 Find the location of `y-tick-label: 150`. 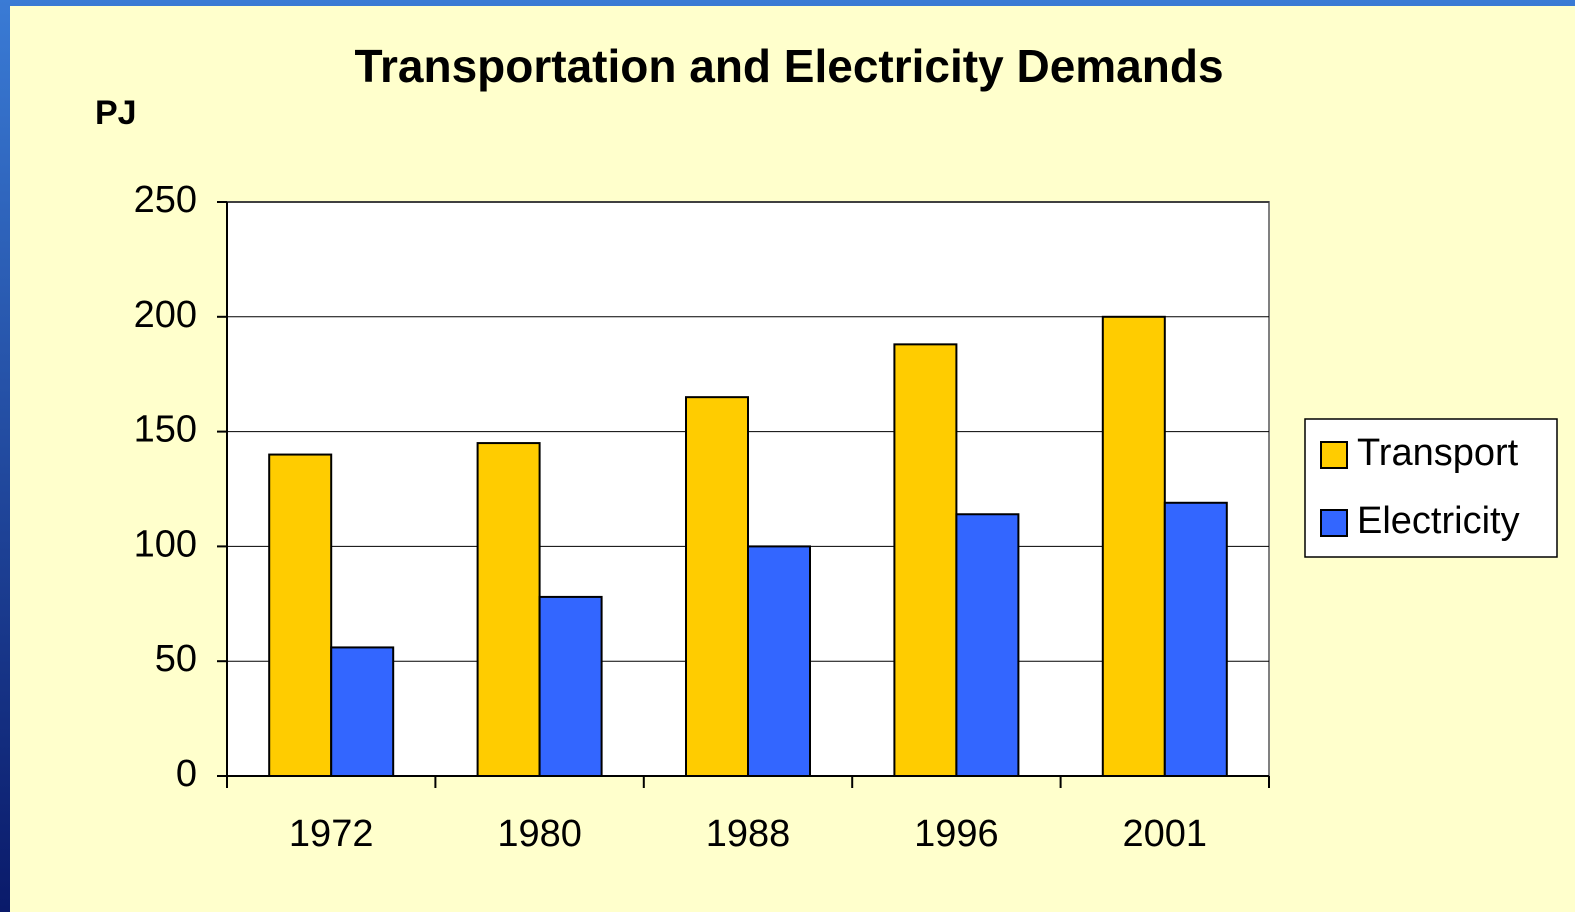

y-tick-label: 150 is located at coordinates (165, 430).